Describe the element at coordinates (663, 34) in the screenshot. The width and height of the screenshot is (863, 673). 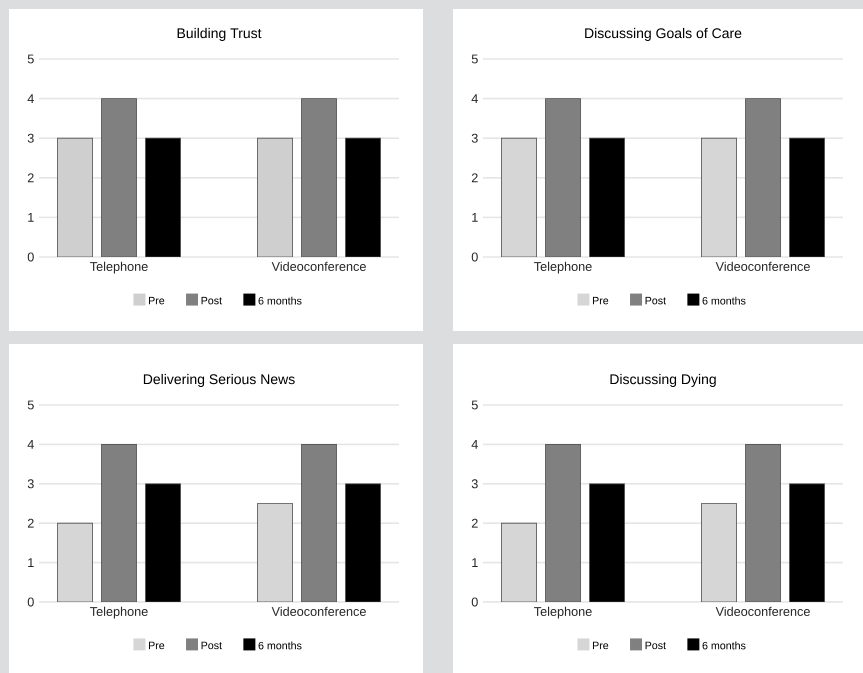
I see `chart-title: Discussing Goals of Care` at that location.